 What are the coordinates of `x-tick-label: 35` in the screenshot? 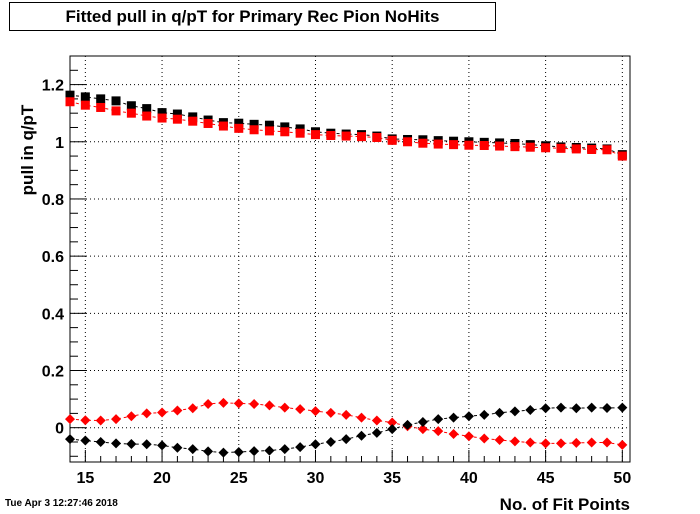 It's located at (392, 478).